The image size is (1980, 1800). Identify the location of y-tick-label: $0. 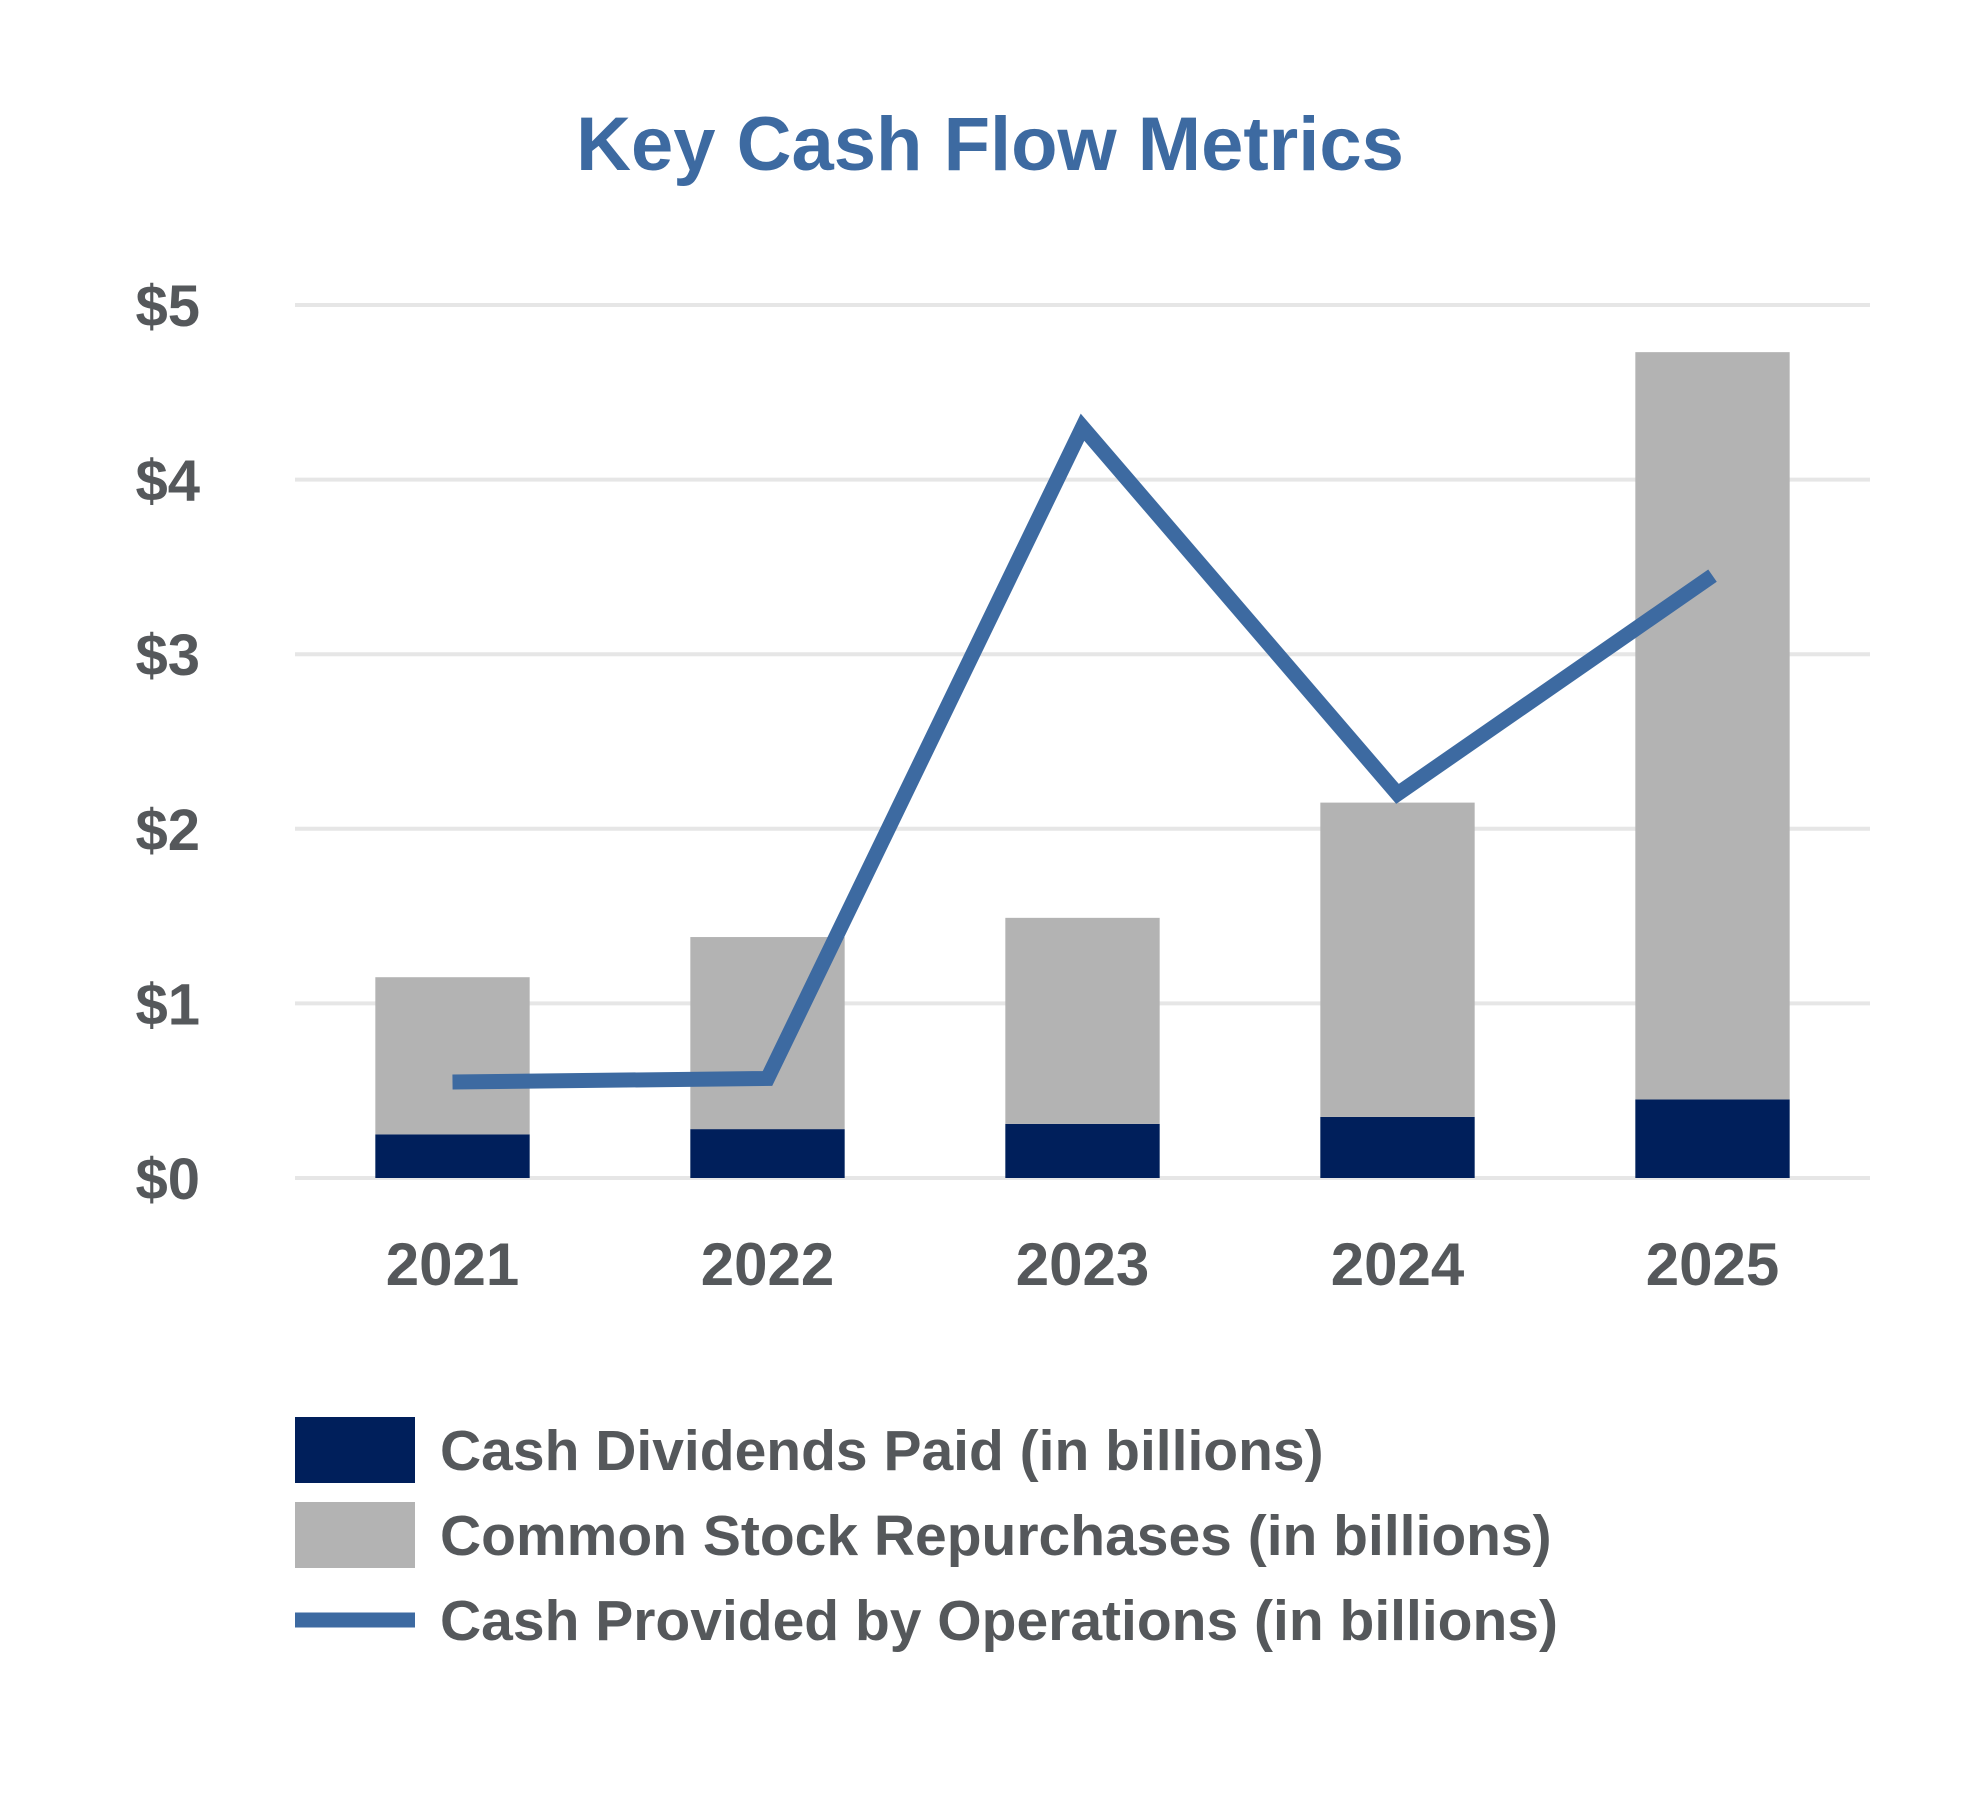
(167, 1179).